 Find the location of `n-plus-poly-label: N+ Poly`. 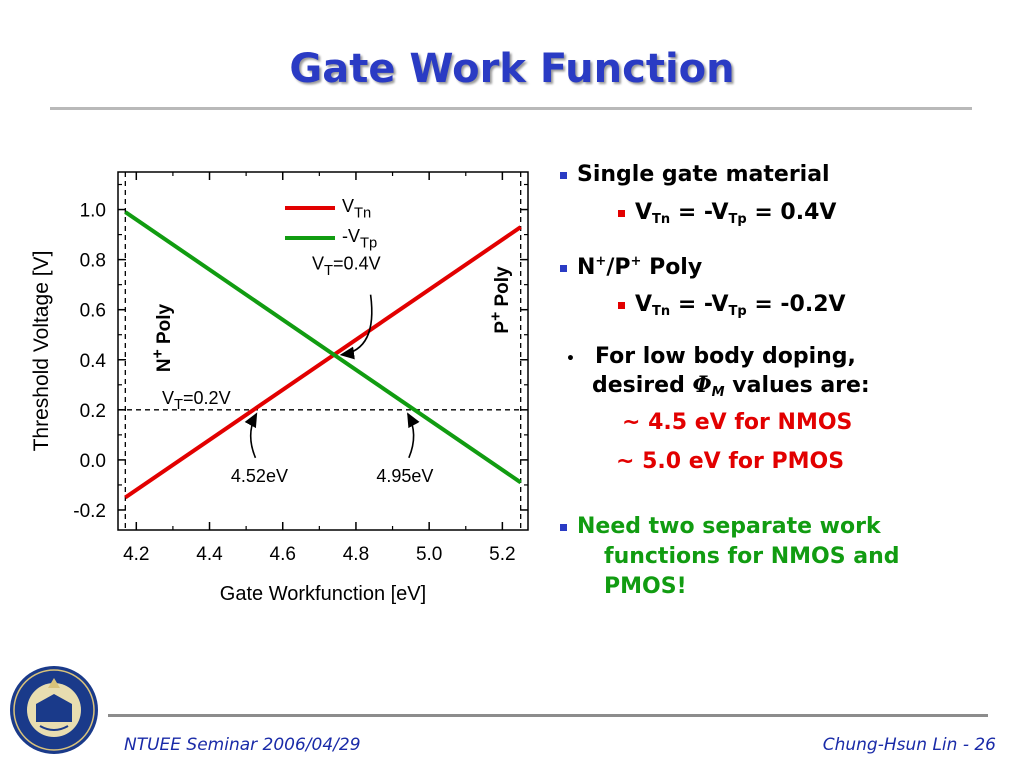

n-plus-poly-label: N+ Poly is located at coordinates (162, 337).